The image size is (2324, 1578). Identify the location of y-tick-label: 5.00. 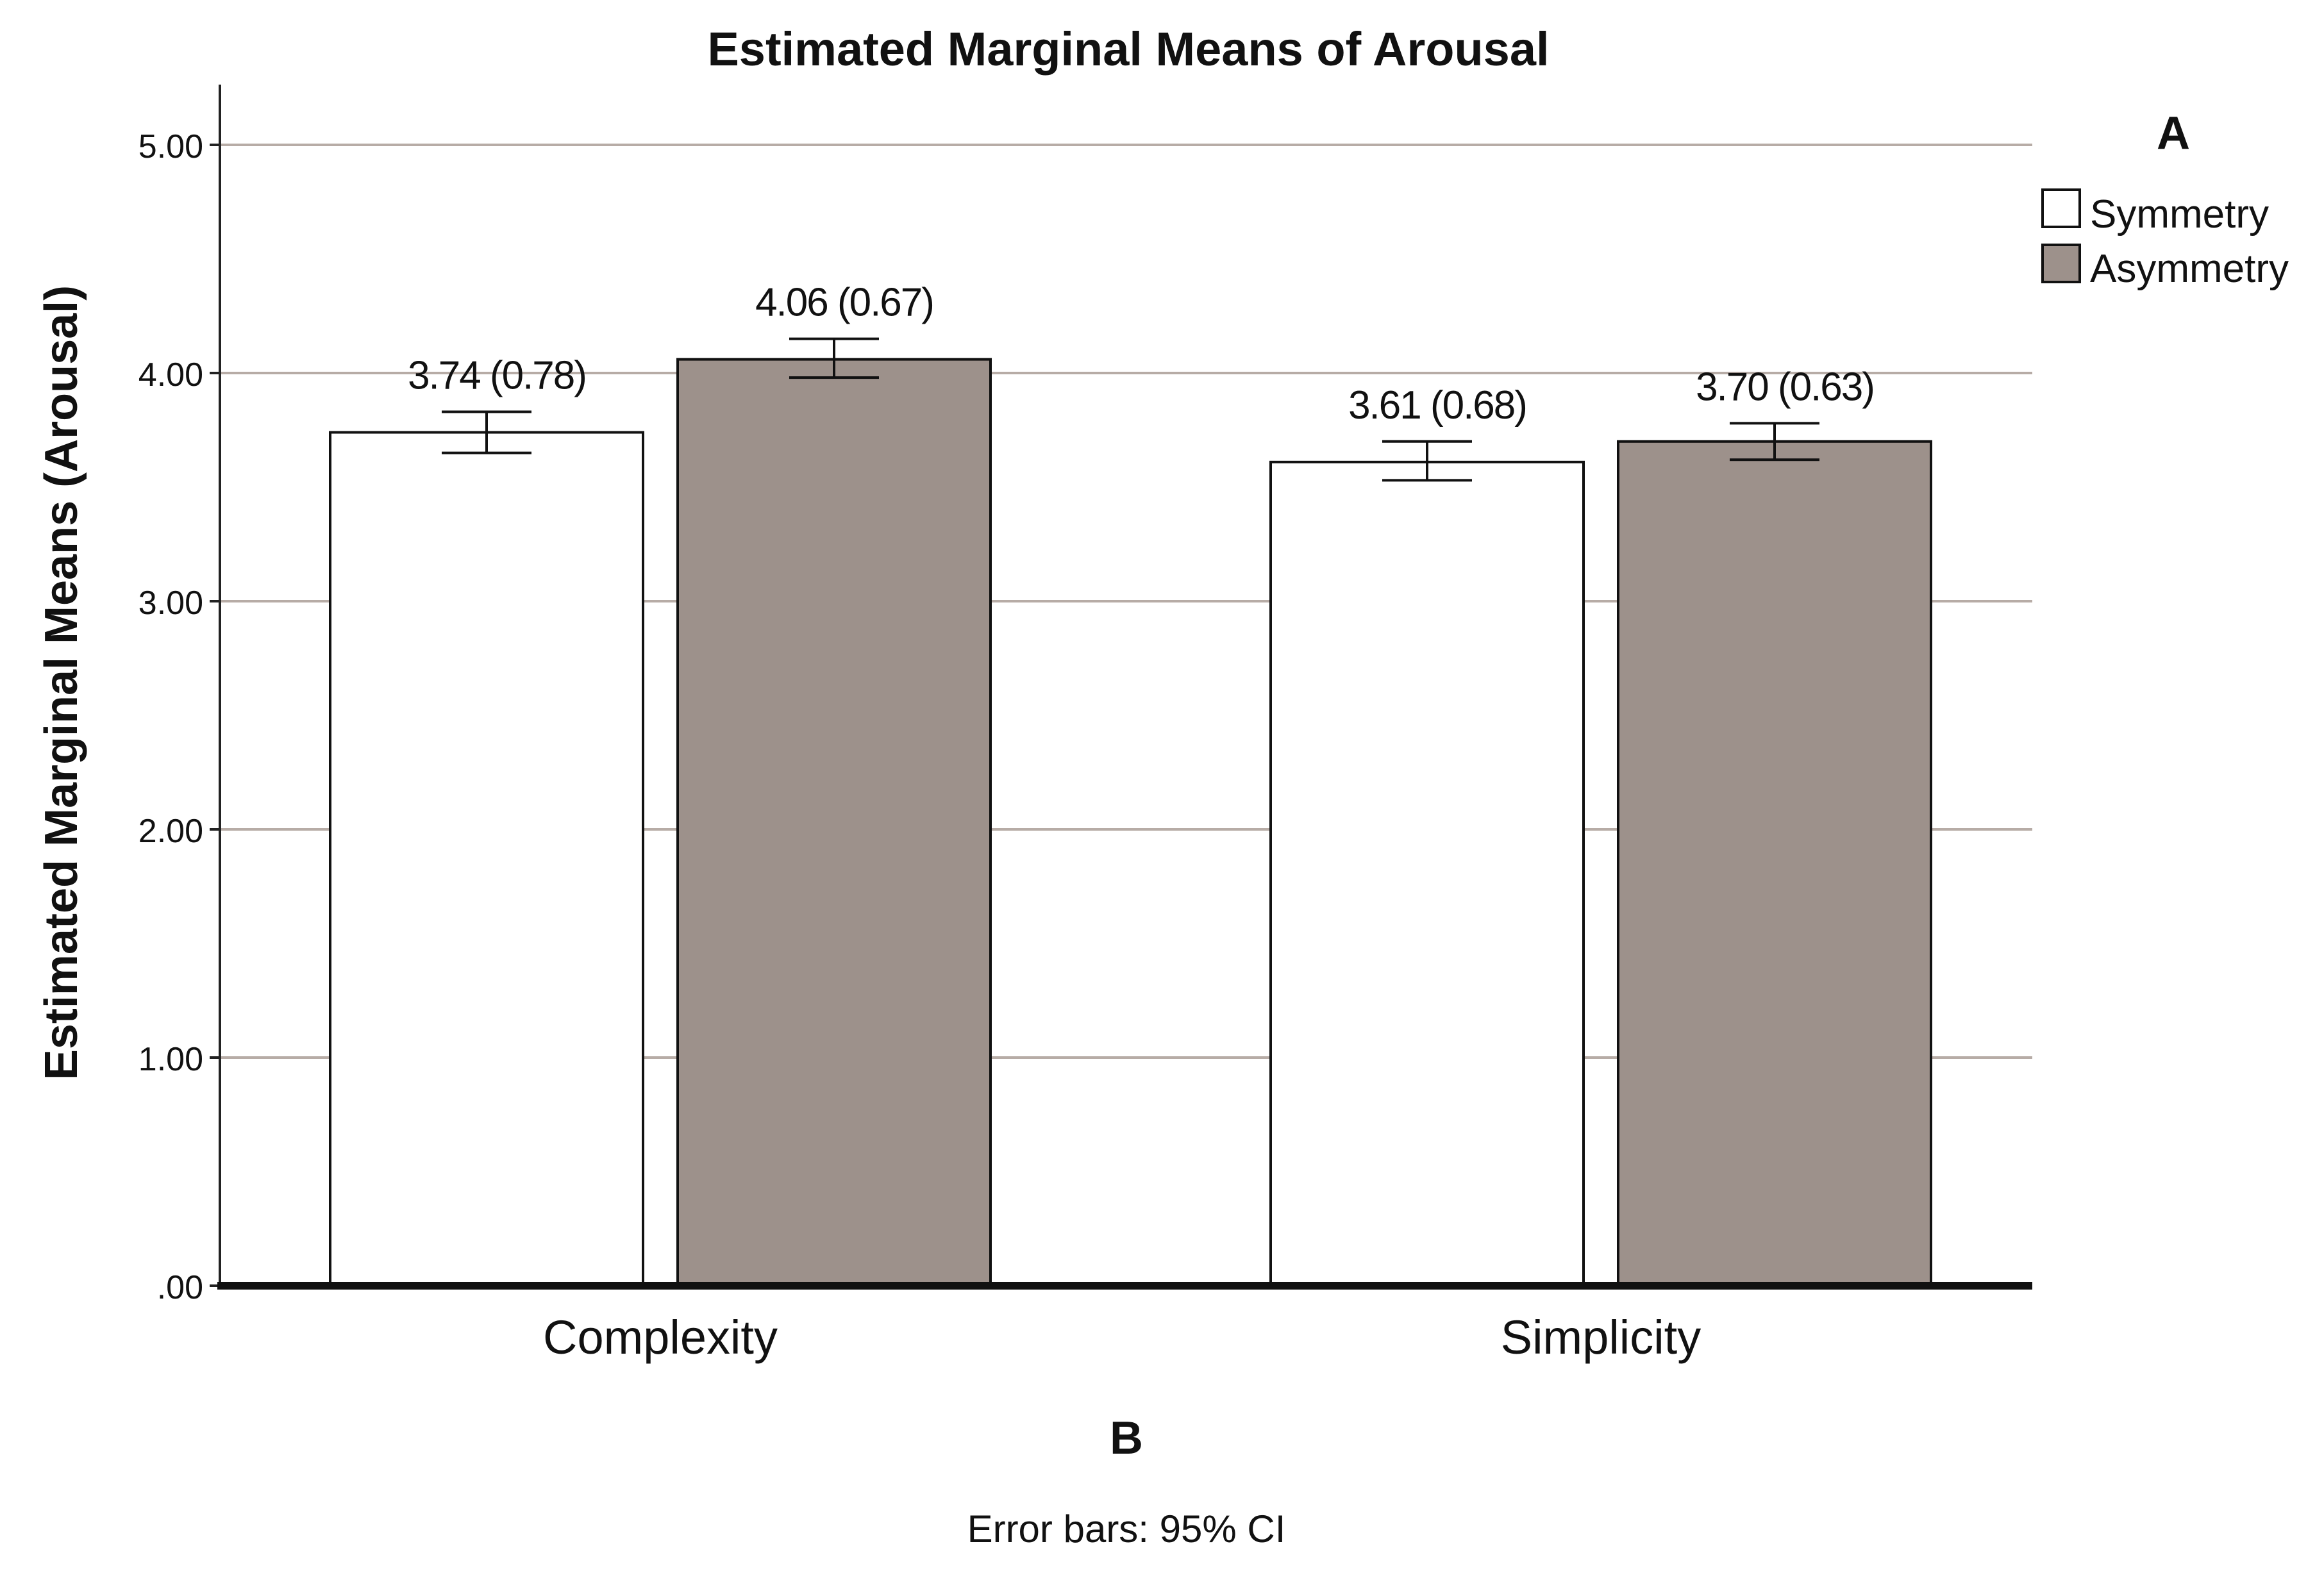
(170, 146).